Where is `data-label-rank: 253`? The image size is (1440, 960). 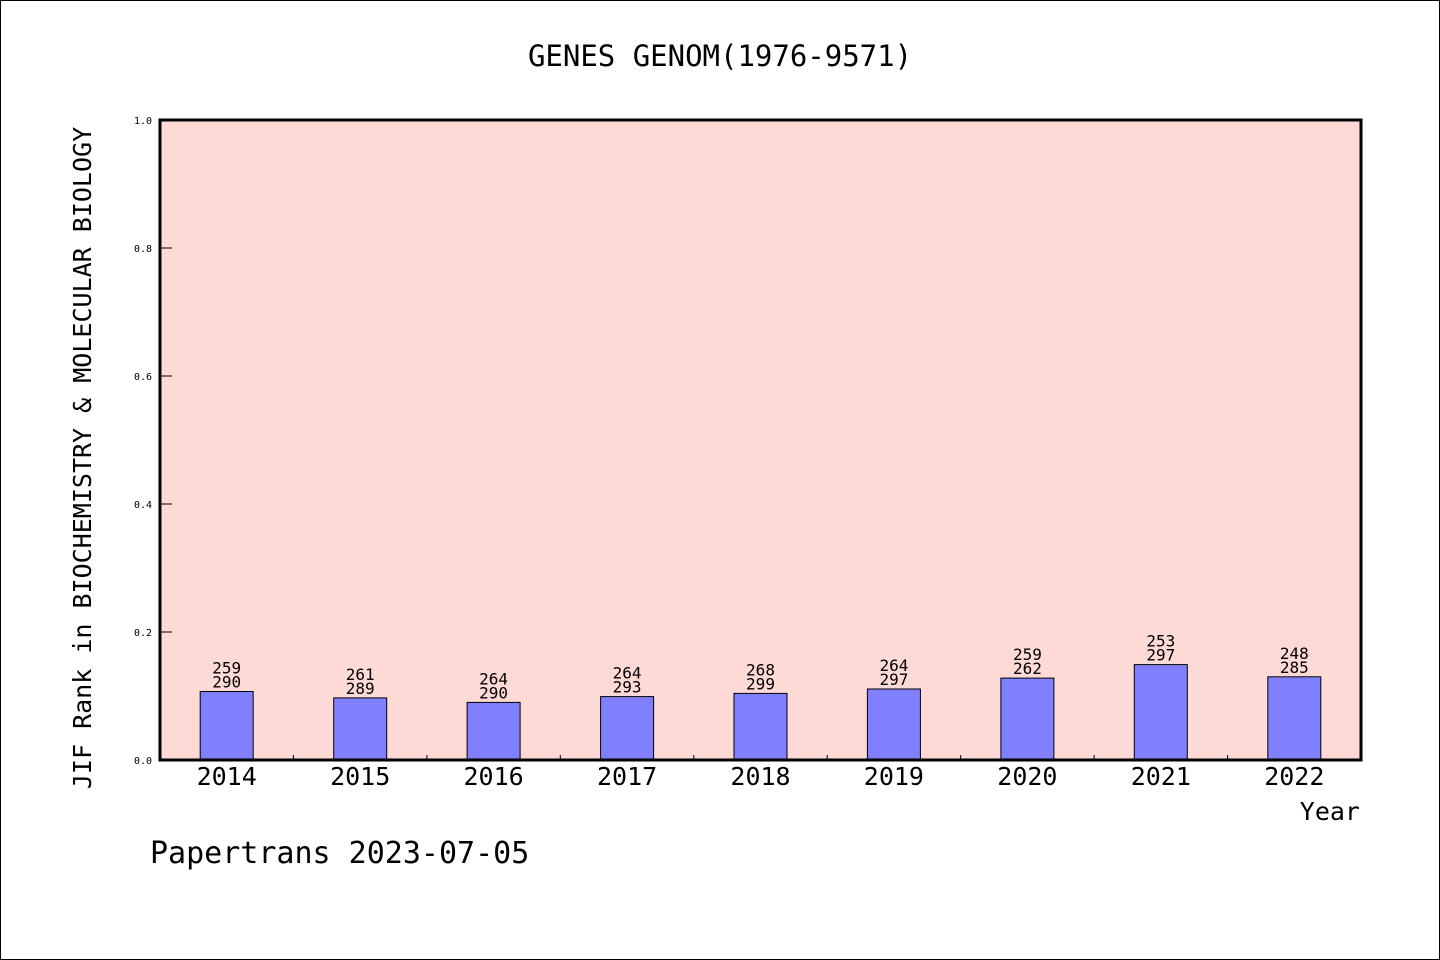 data-label-rank: 253 is located at coordinates (1160, 641).